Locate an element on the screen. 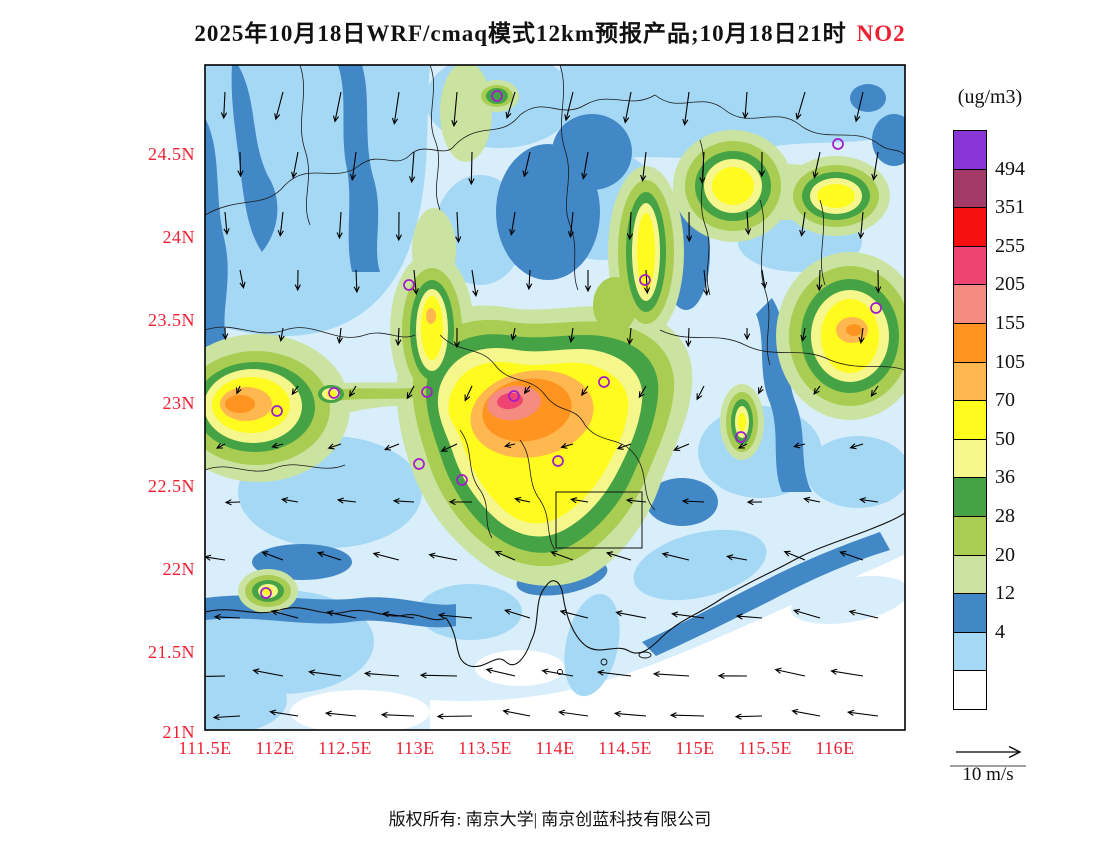 The height and width of the screenshot is (850, 1100). colorbar-label: 494 is located at coordinates (1010, 168).